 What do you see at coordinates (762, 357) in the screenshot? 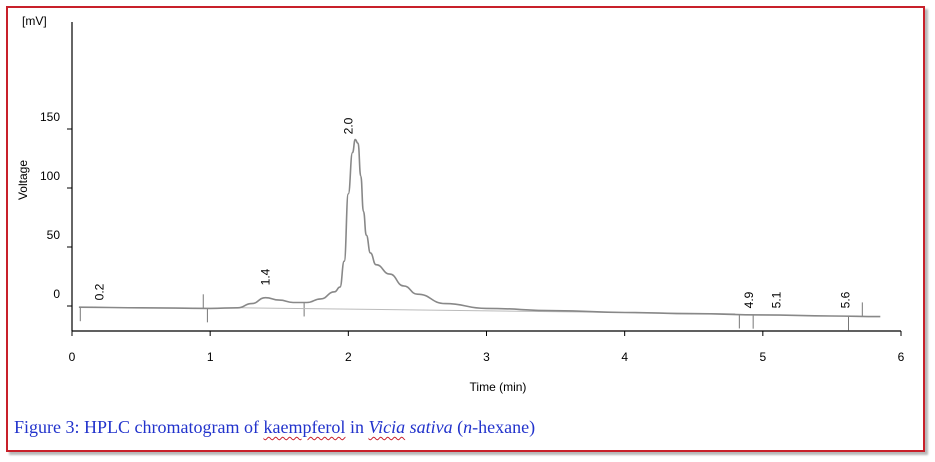
I see `x-tick-label: 5` at bounding box center [762, 357].